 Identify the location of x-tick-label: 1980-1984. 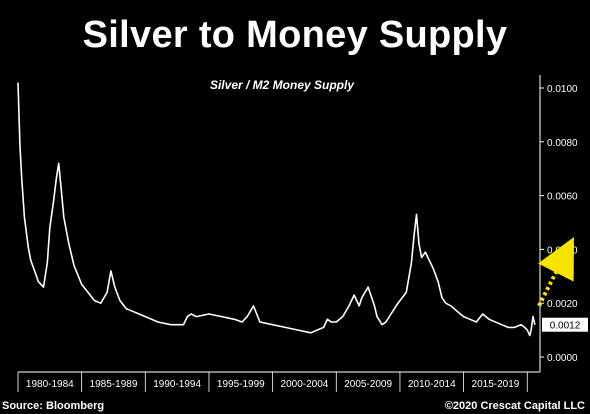
(50, 384).